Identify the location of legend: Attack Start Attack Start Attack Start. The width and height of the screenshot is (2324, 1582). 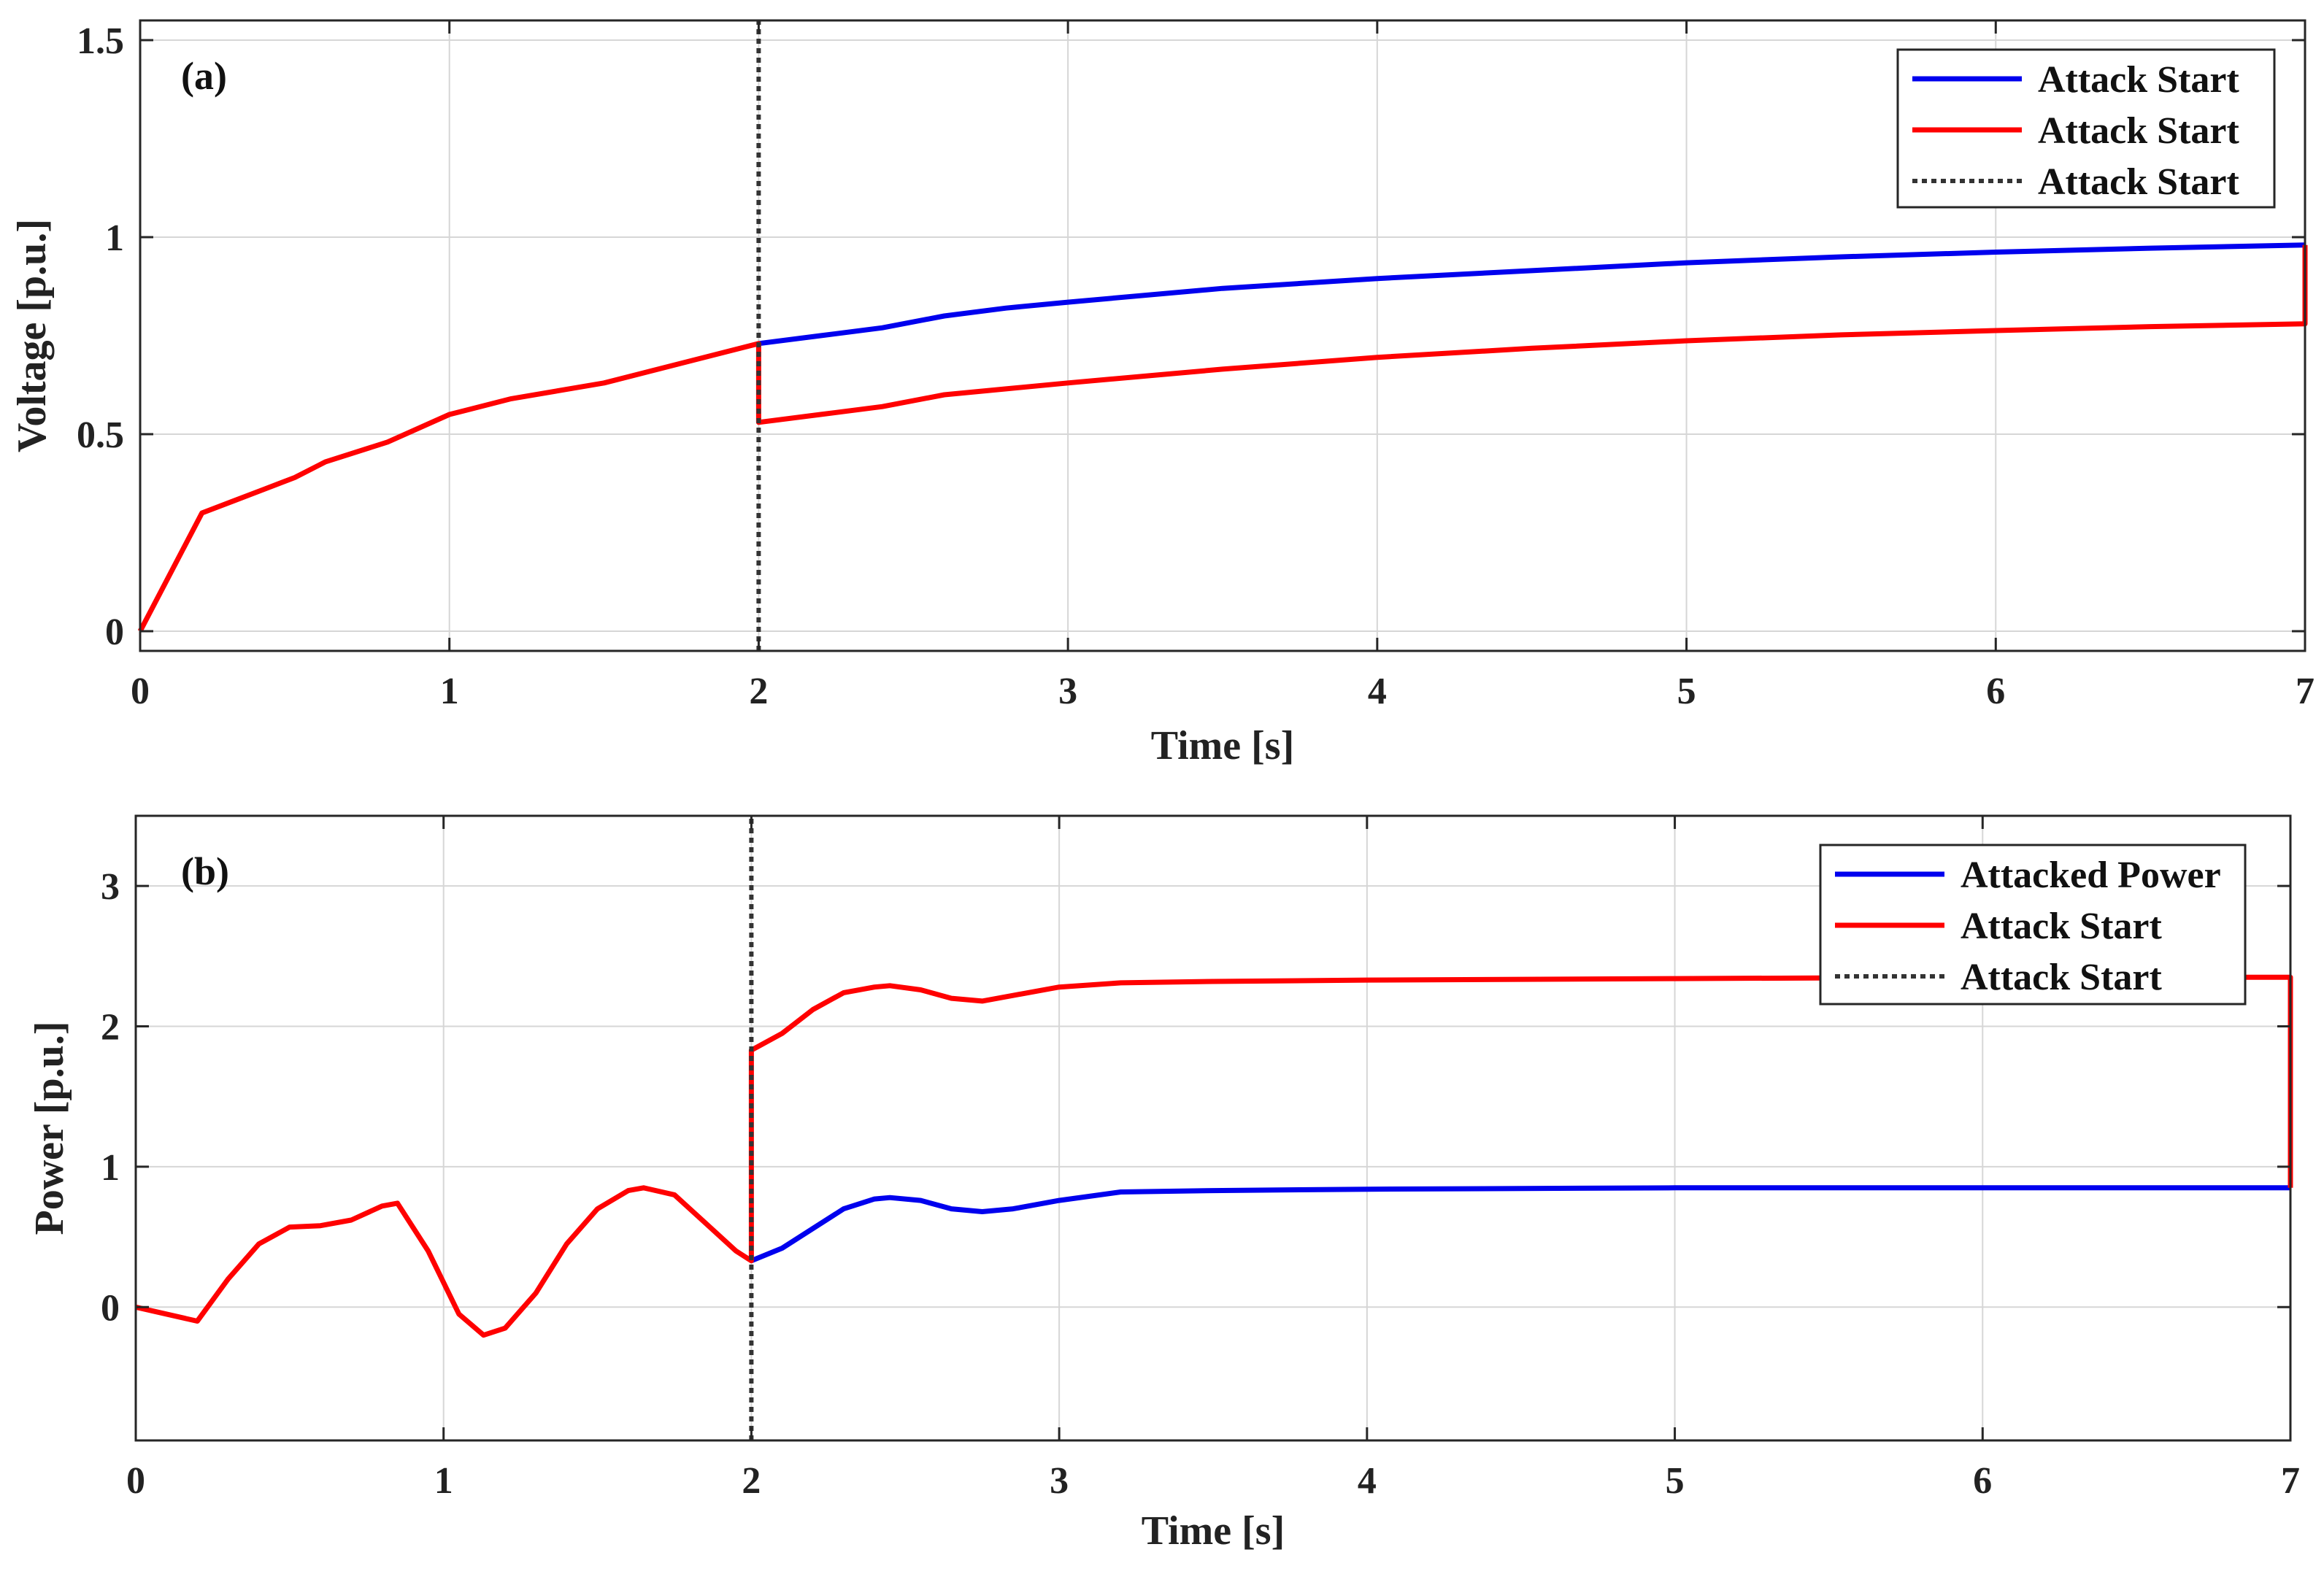
(2086, 128).